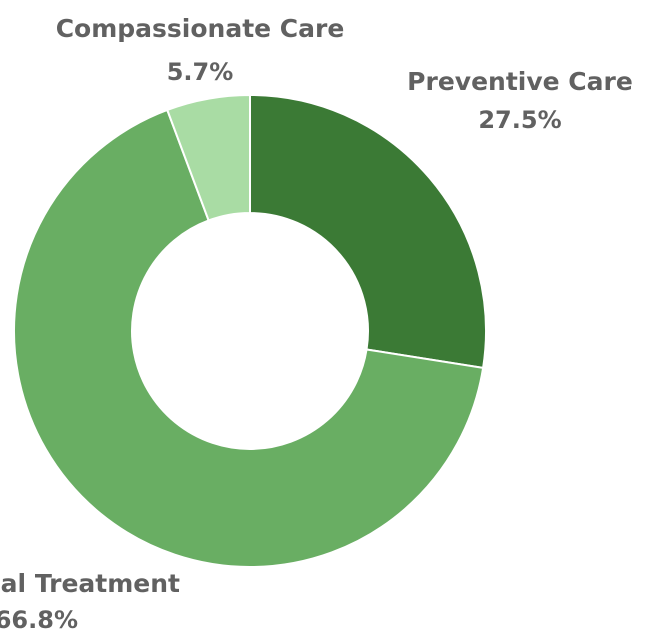  Describe the element at coordinates (39, 619) in the screenshot. I see `slice-value-medical-treatment: 66.8%` at that location.